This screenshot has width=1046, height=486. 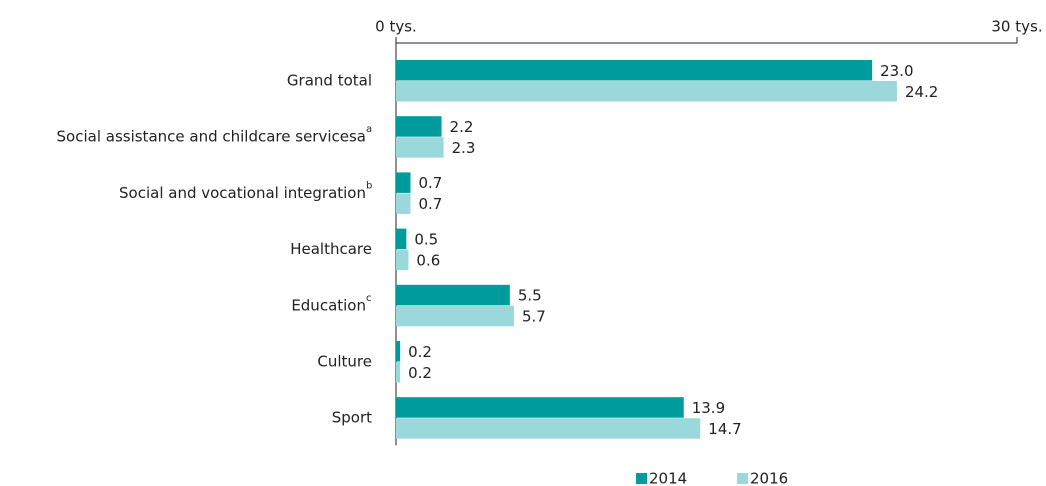 What do you see at coordinates (708, 408) in the screenshot?
I see `value-label: 13.9` at bounding box center [708, 408].